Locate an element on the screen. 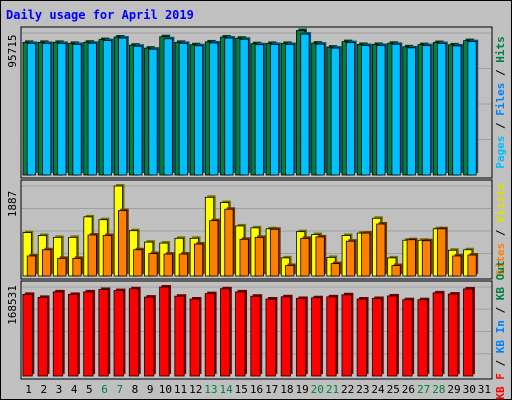 The width and height of the screenshot is (512, 400). x-tick-label-day-3: 3 is located at coordinates (59, 389).